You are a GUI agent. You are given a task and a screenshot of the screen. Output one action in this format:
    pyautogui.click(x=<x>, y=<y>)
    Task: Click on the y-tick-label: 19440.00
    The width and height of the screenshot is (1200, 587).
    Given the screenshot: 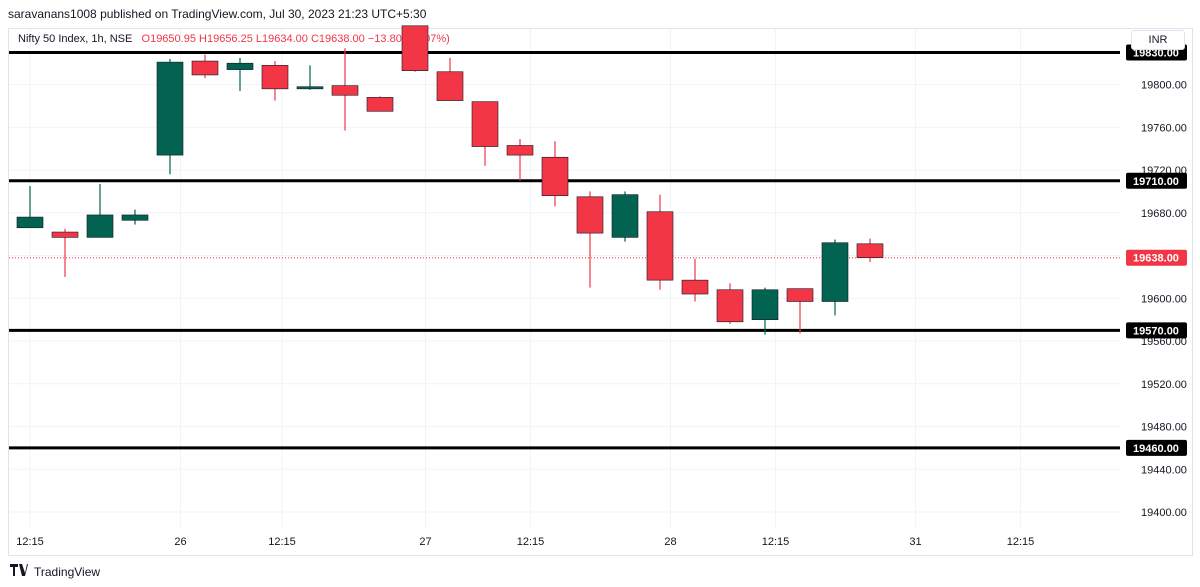 What is the action you would take?
    pyautogui.click(x=1164, y=470)
    